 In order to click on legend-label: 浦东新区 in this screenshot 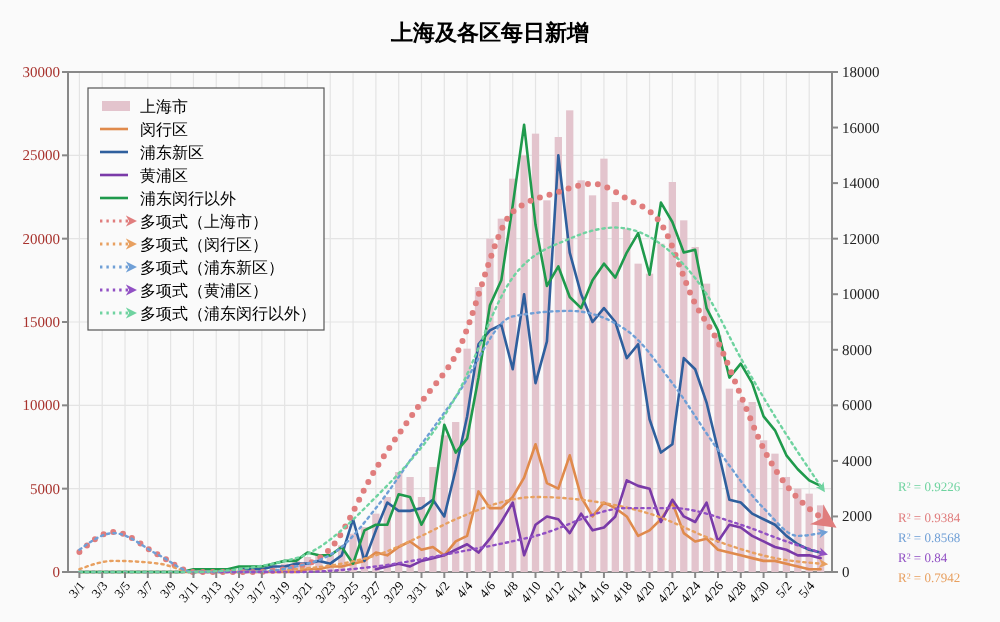, I will do `click(172, 153)`.